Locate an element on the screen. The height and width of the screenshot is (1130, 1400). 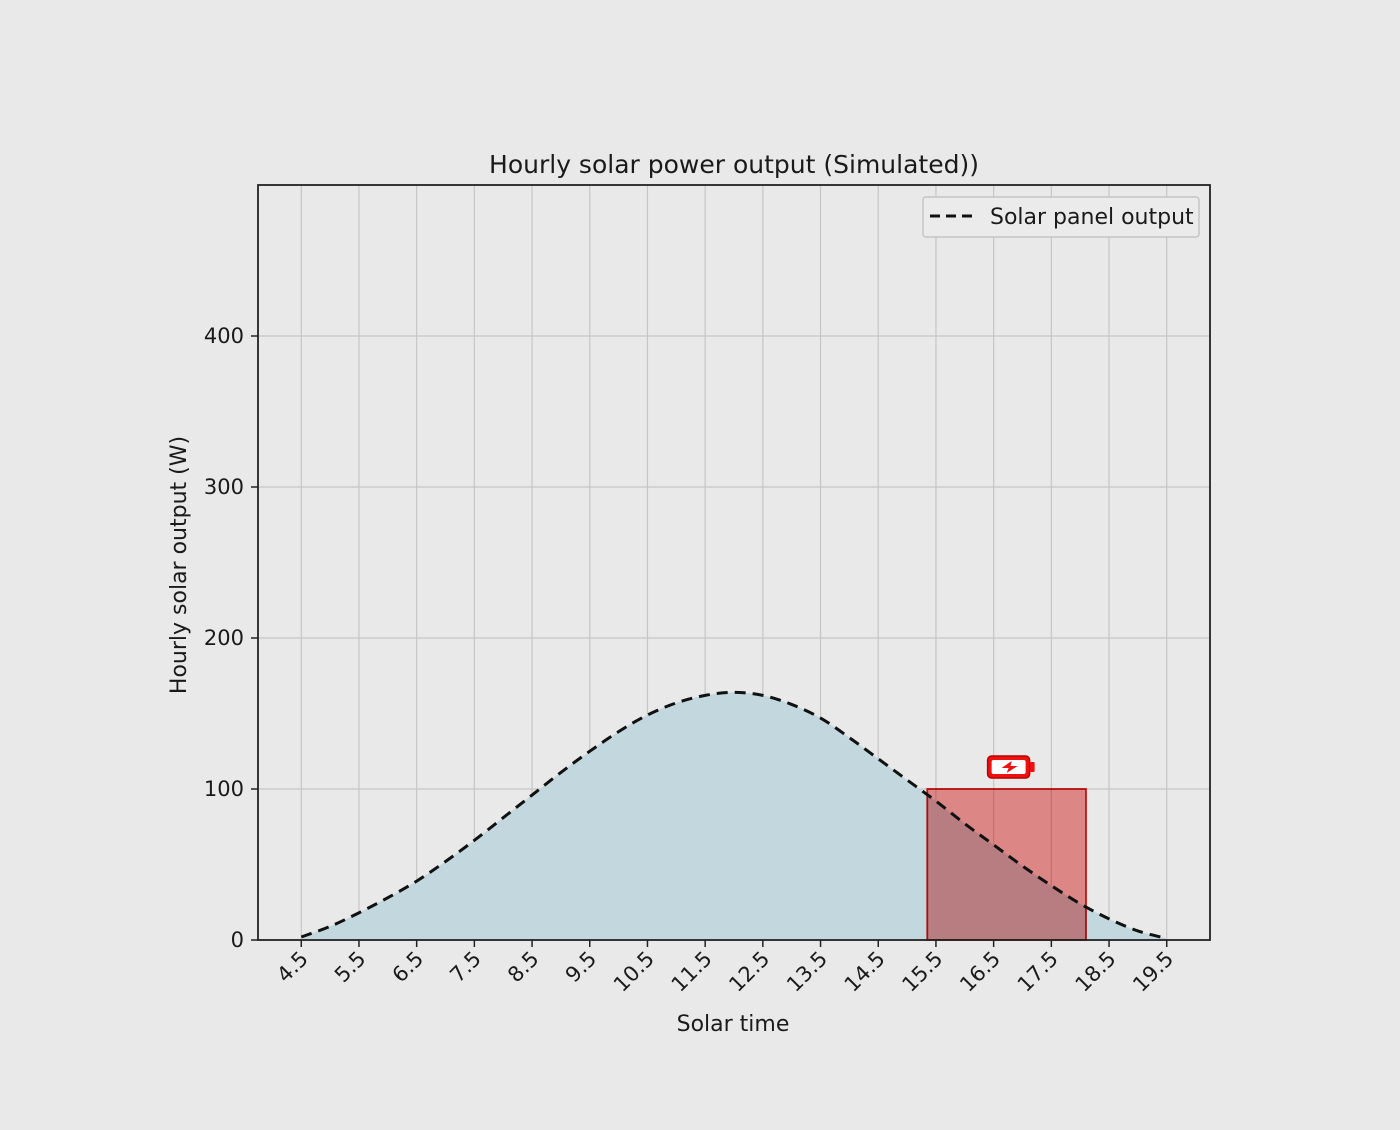
y-tick-label: 200 is located at coordinates (224, 638).